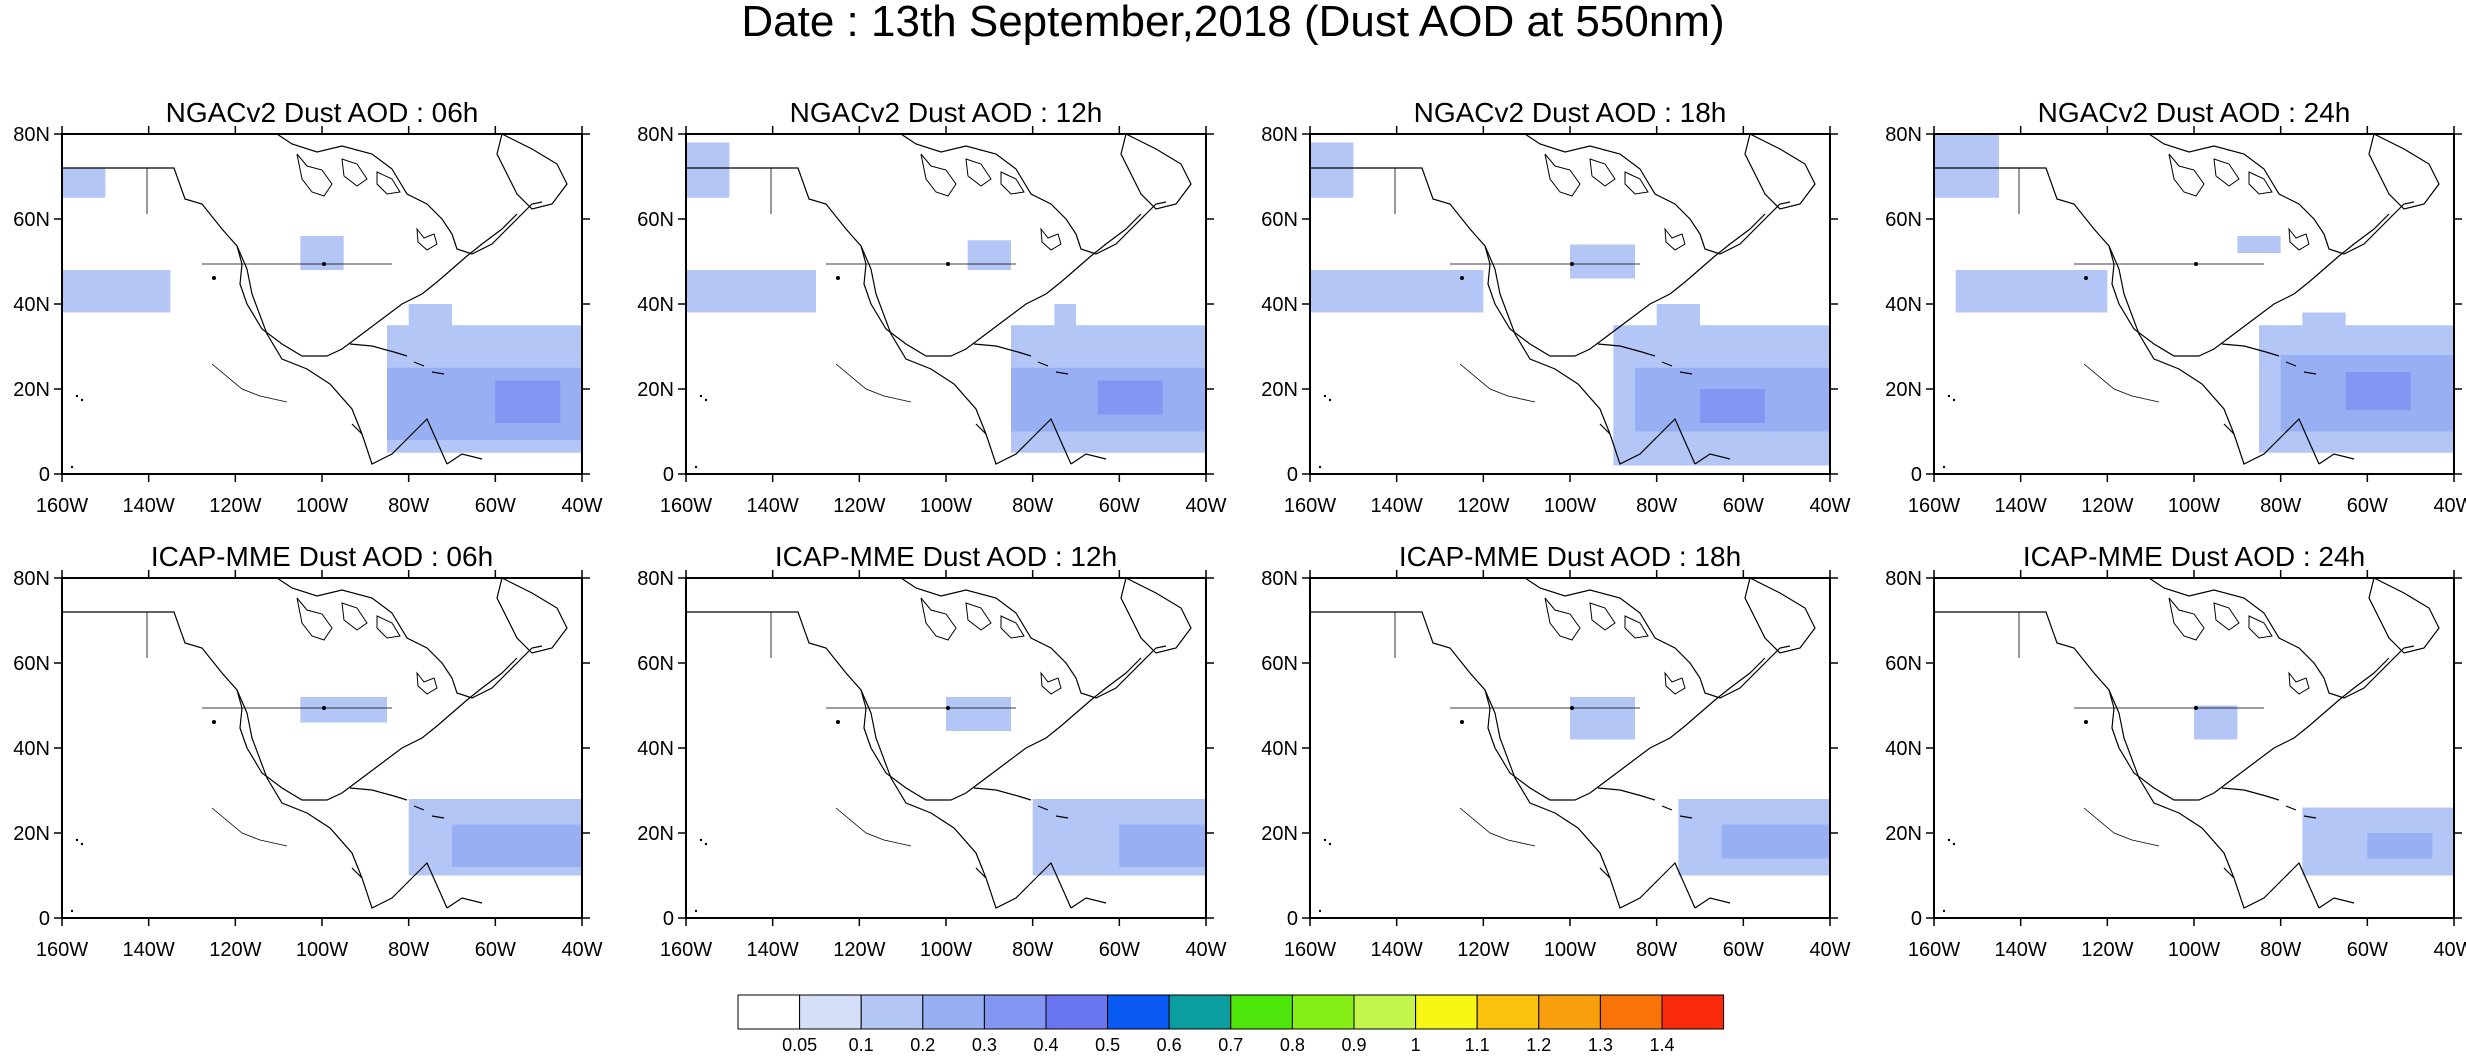  I want to click on colorbar-label: 1.4, so click(1661, 1045).